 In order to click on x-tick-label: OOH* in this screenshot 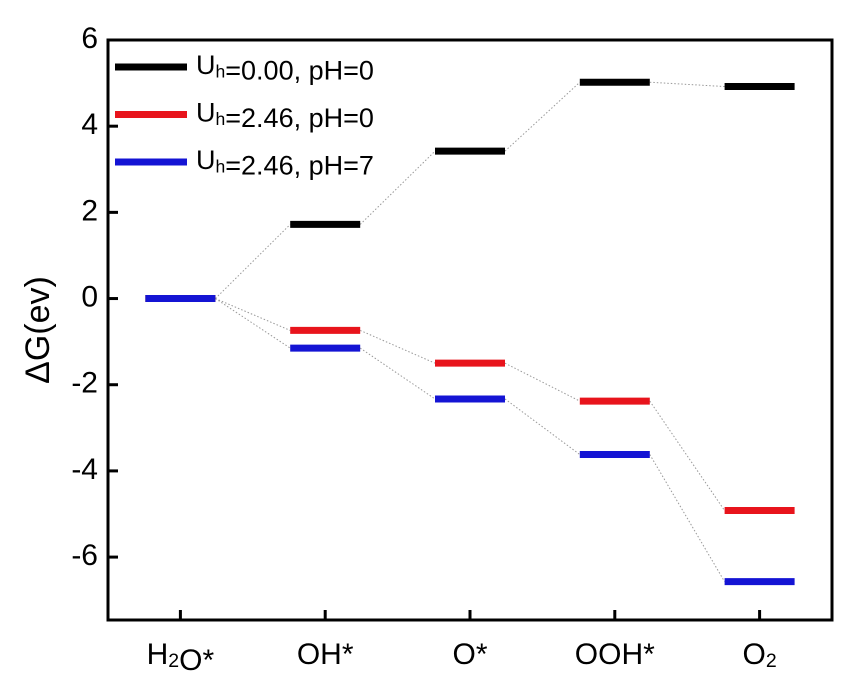, I will do `click(615, 654)`.